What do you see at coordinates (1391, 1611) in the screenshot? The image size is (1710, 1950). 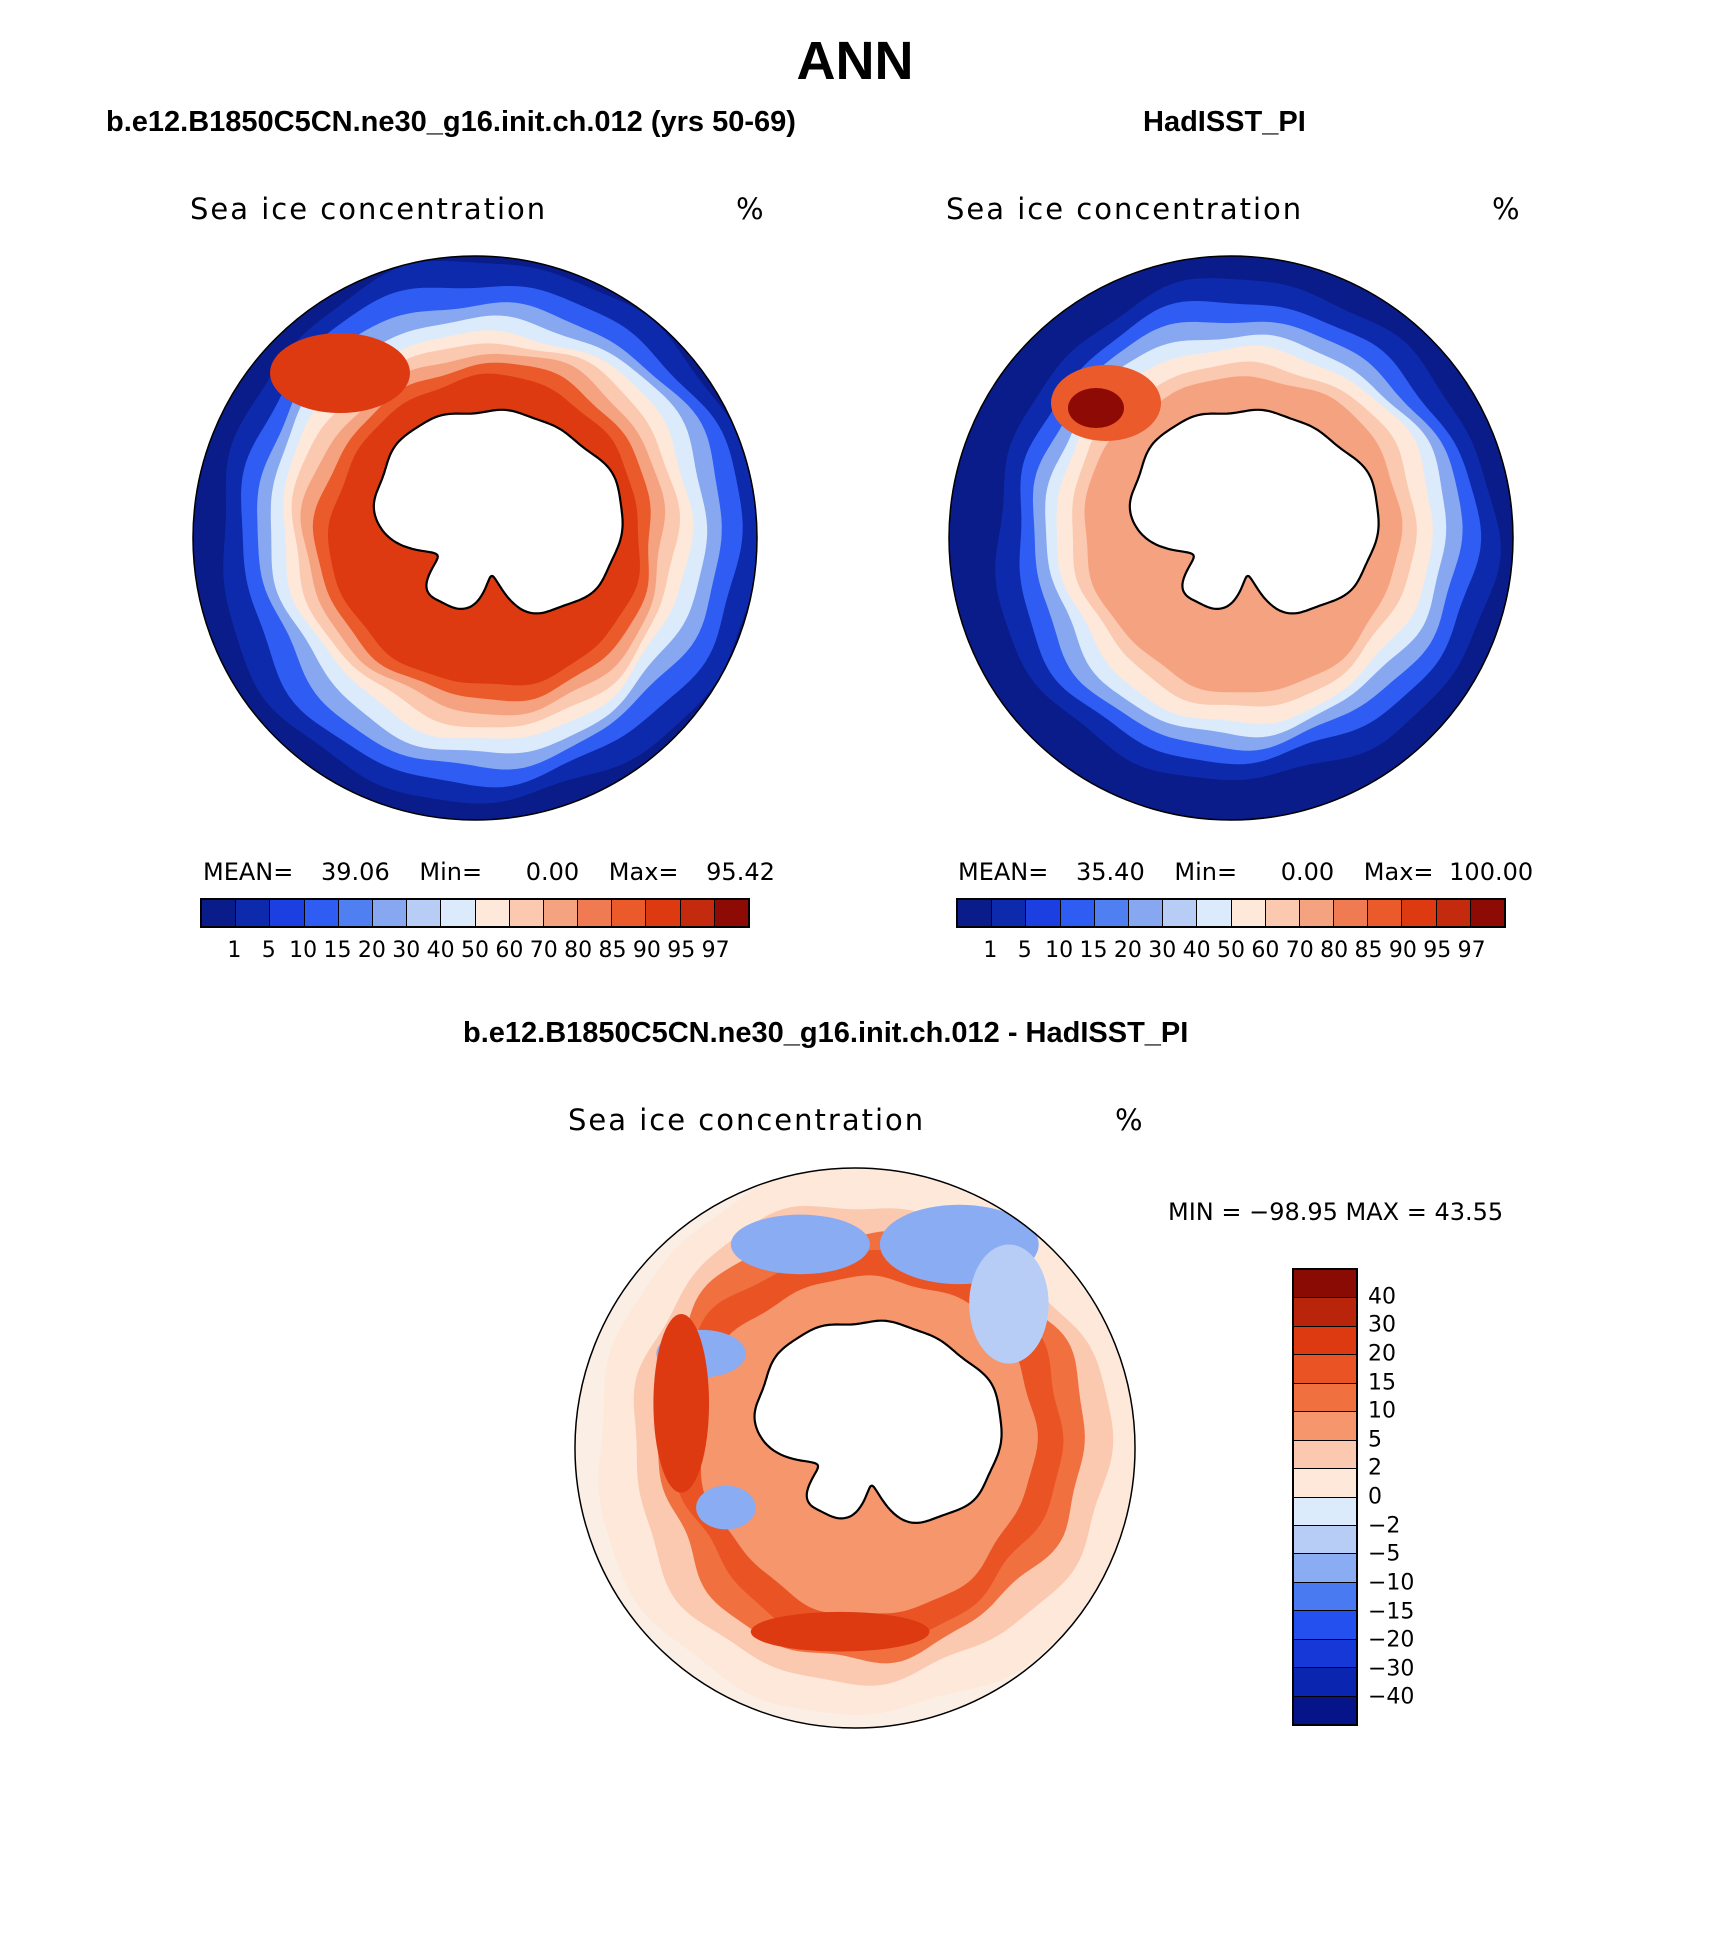 I see `colorbar-label: −15` at bounding box center [1391, 1611].